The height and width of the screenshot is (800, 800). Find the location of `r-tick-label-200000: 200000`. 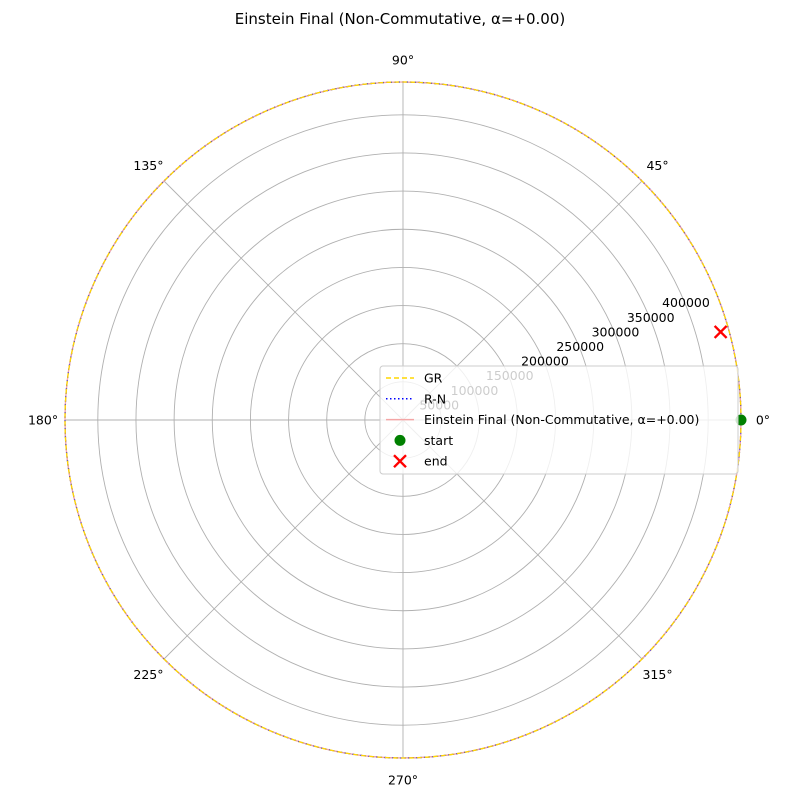

r-tick-label-200000: 200000 is located at coordinates (545, 361).